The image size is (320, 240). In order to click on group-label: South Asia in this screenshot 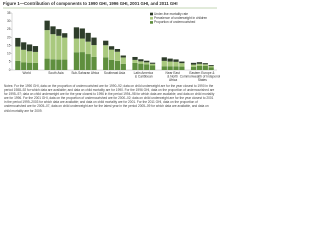, I will do `click(55, 73)`.